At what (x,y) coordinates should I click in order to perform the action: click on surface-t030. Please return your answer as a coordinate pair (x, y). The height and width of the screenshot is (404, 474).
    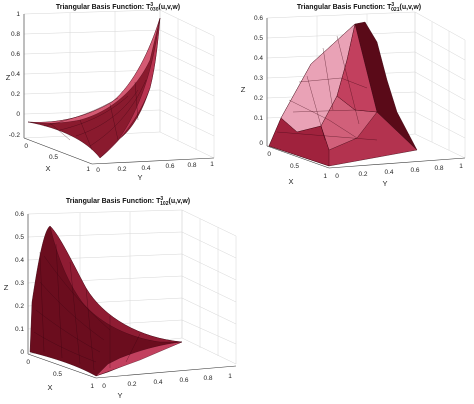
    Looking at the image, I should click on (94, 88).